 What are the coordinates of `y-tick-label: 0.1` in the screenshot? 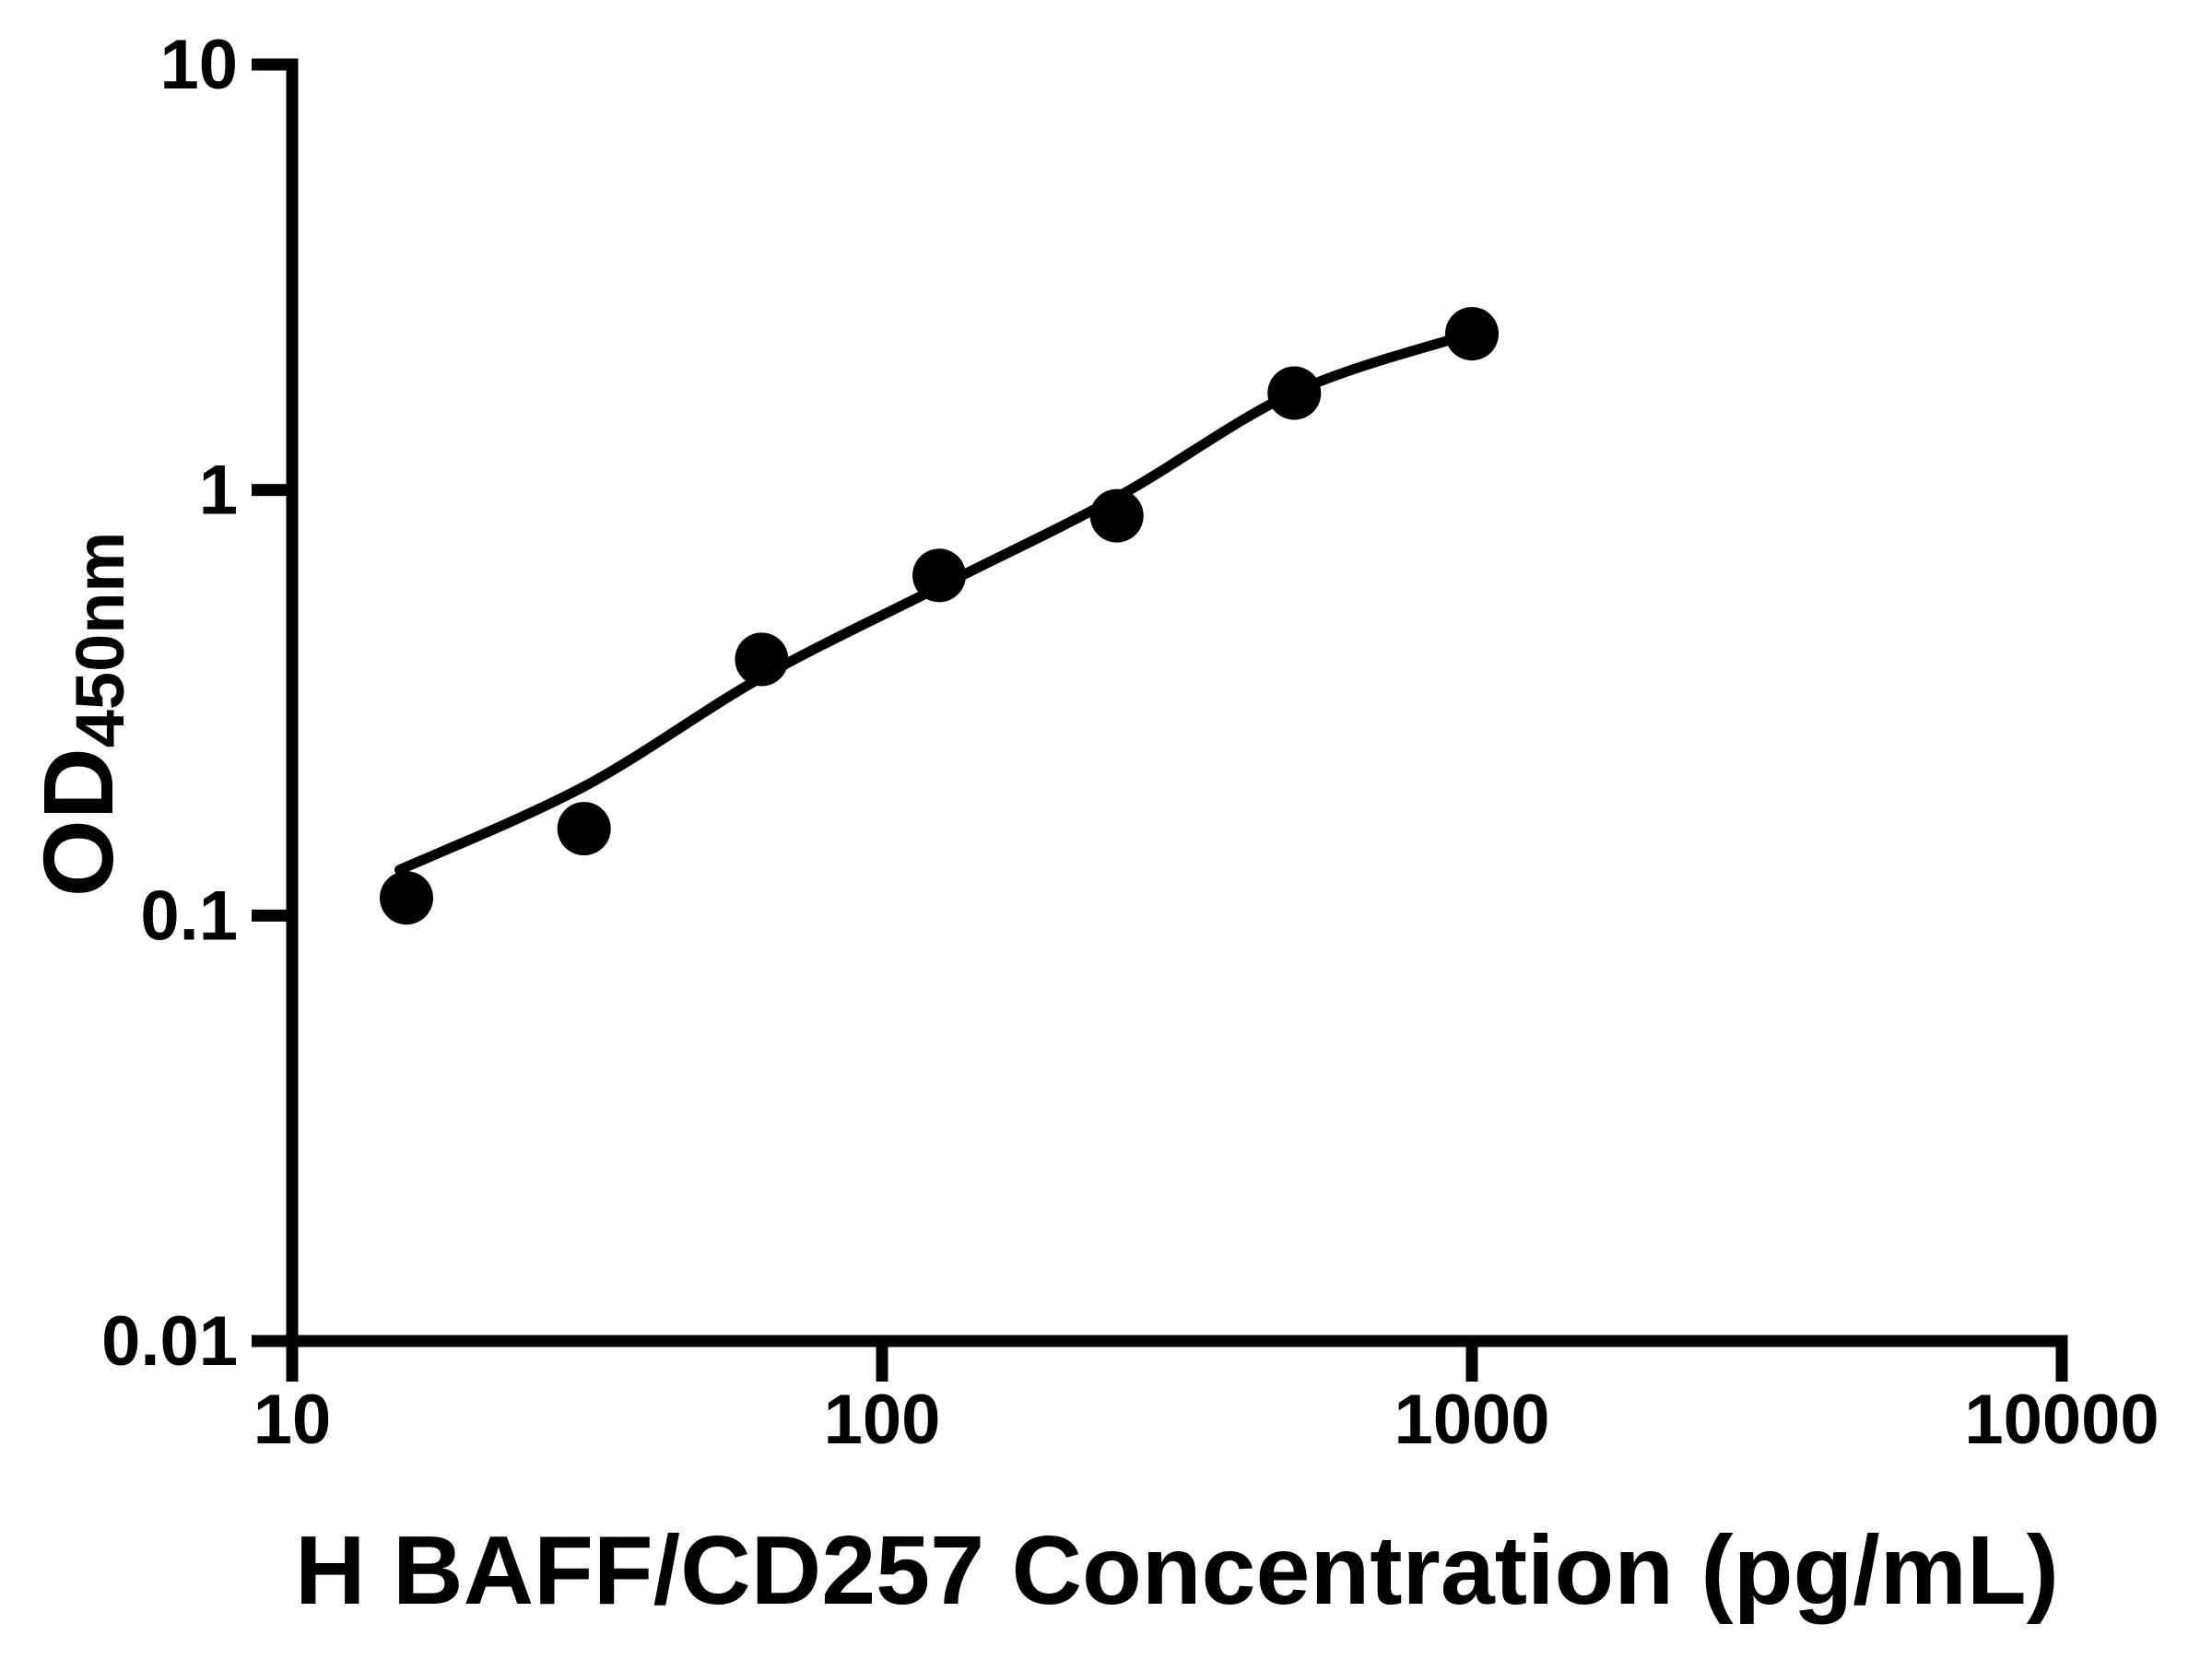 It's located at (189, 916).